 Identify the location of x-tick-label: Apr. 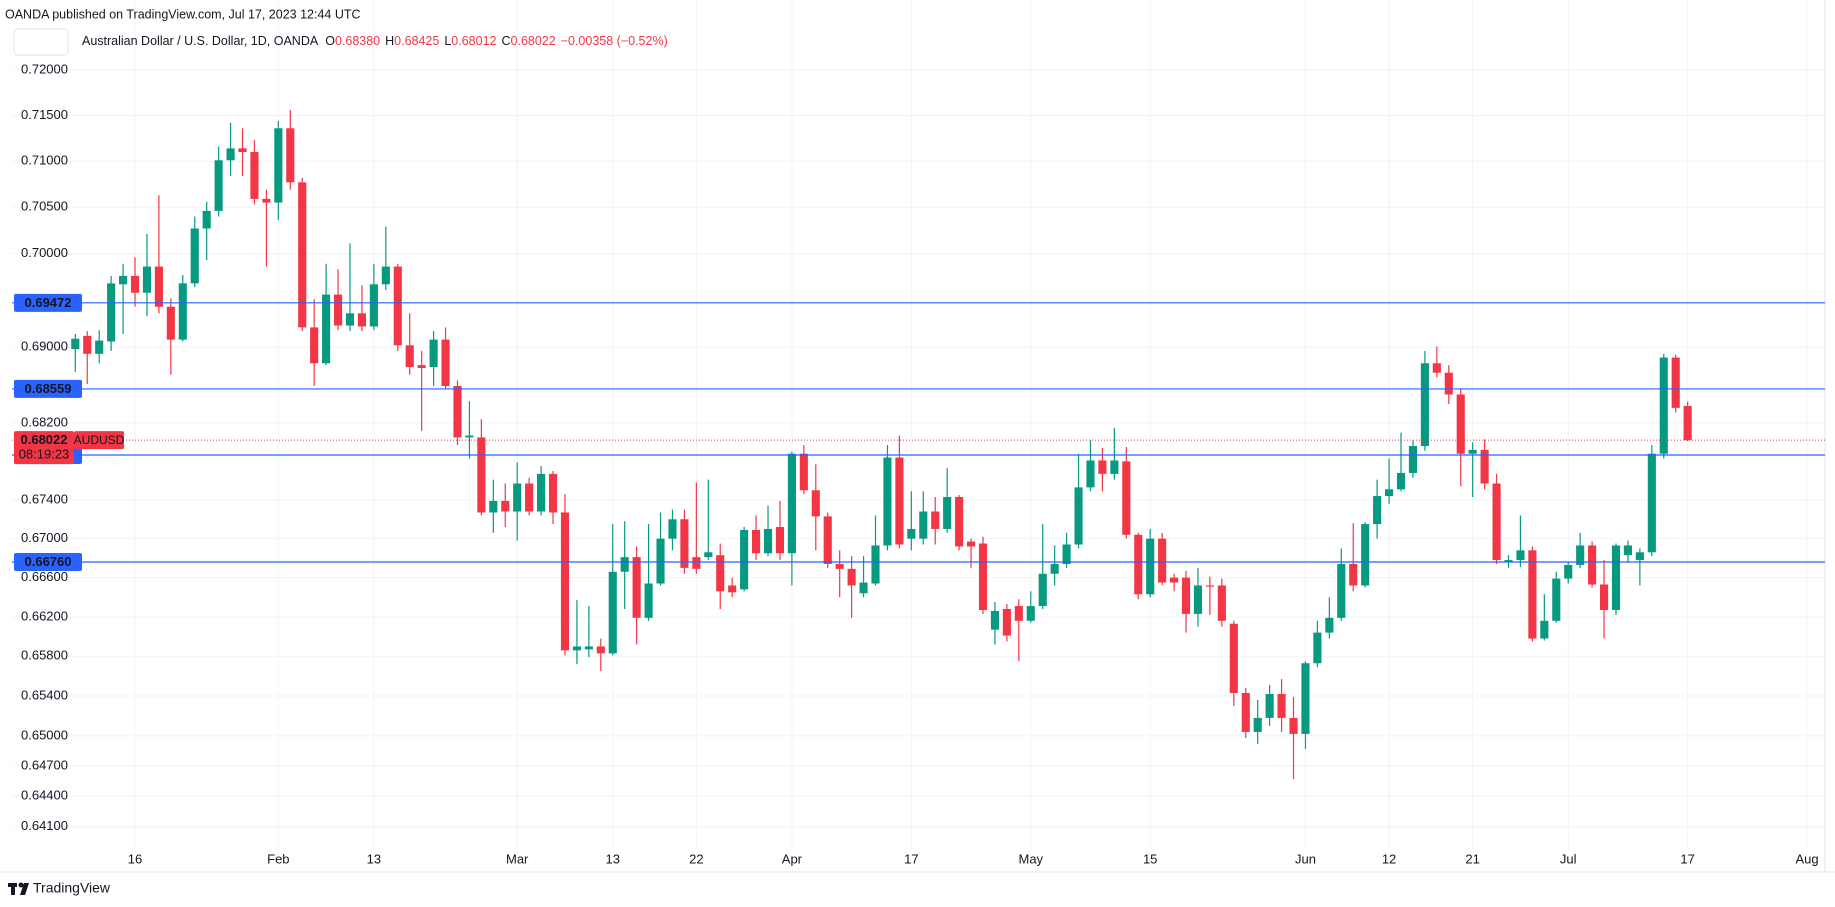
(792, 858).